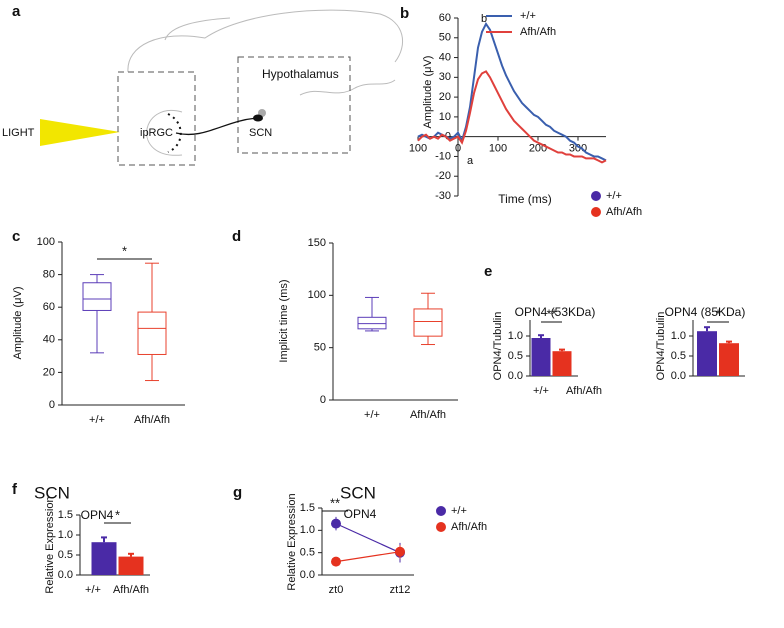 The image size is (784, 628). I want to click on chart: c Amplitude (μV) 0 20 40 60 80 100 +/+ Afh/Afh *, so click(98, 327).